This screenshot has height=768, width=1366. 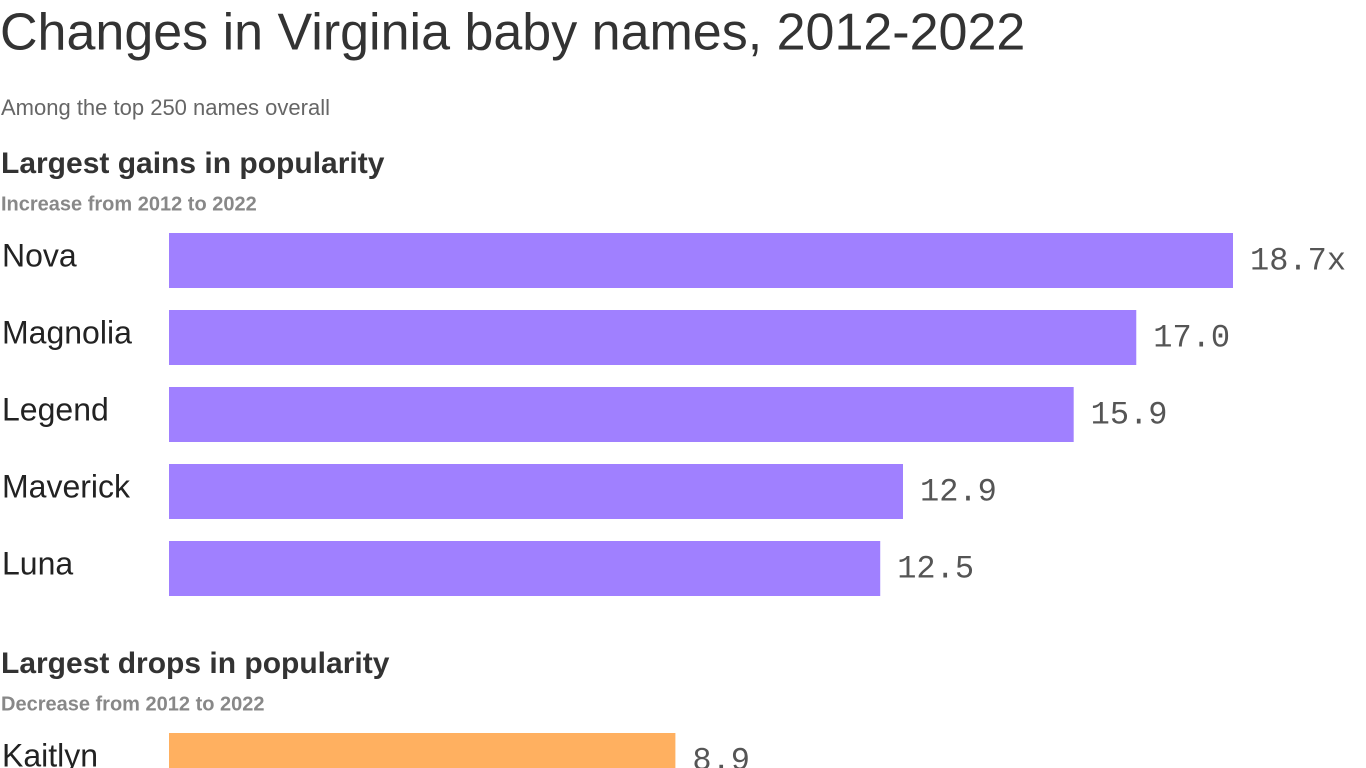 I want to click on panel-title: Largest gains in popularity, so click(x=193, y=163).